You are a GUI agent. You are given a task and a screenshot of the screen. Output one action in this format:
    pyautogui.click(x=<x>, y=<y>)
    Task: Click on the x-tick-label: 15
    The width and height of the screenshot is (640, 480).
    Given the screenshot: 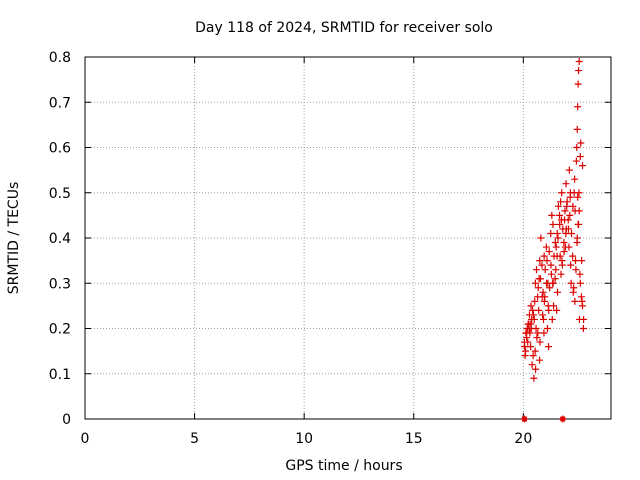 What is the action you would take?
    pyautogui.click(x=414, y=439)
    